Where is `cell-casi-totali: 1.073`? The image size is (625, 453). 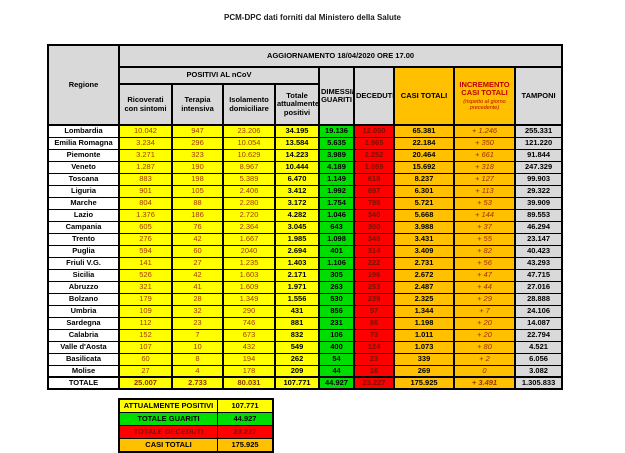 cell-casi-totali: 1.073 is located at coordinates (424, 347).